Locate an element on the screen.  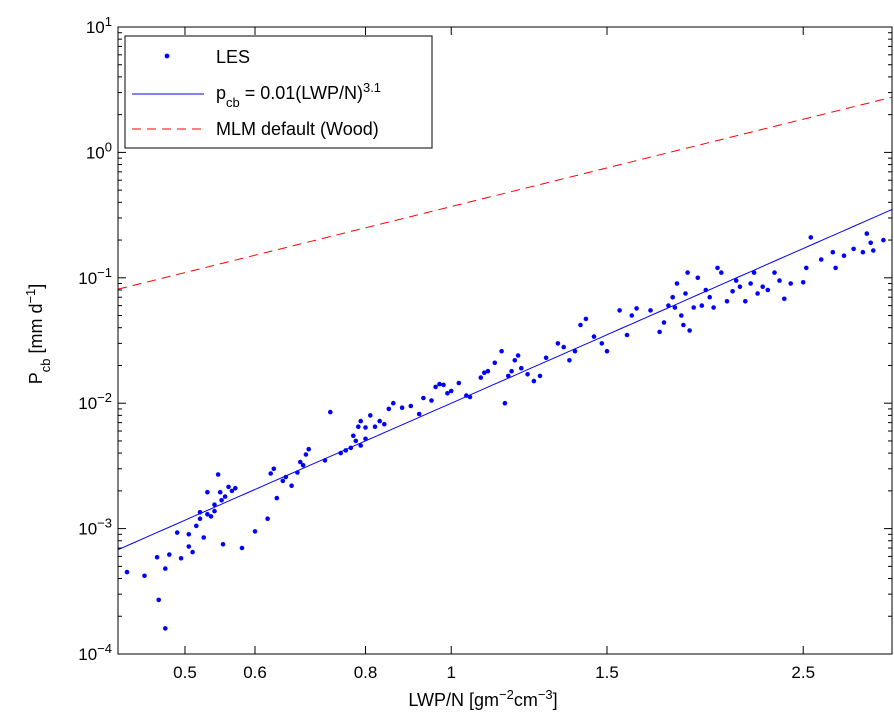
y-tick-label: 10⁰ is located at coordinates (99, 151).